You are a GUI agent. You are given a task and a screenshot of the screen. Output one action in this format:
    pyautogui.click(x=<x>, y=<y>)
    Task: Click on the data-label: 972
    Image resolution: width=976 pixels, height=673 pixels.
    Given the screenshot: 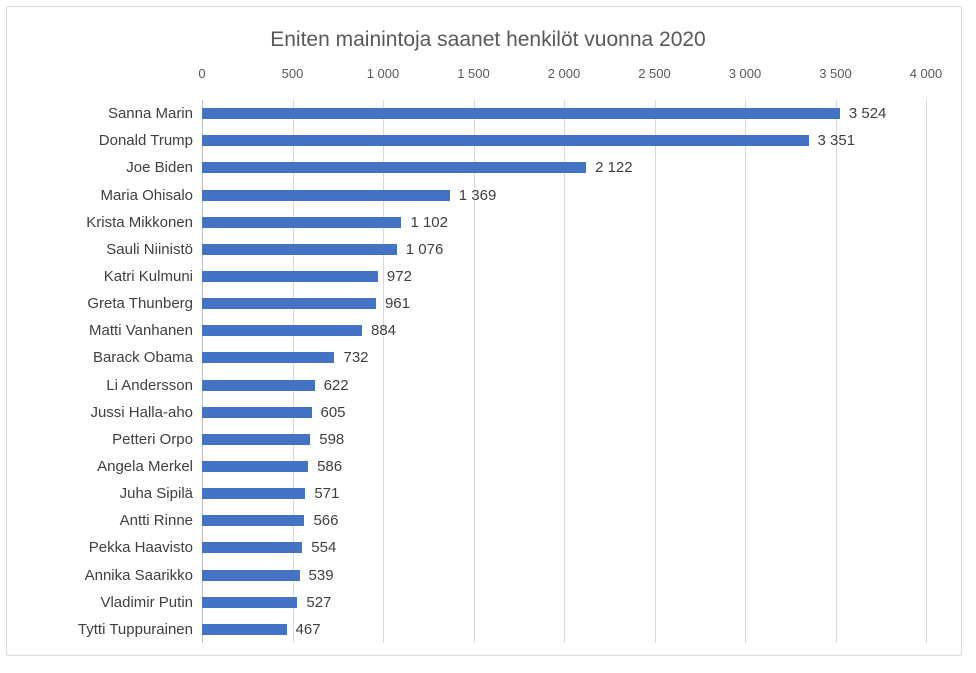 What is the action you would take?
    pyautogui.click(x=399, y=276)
    